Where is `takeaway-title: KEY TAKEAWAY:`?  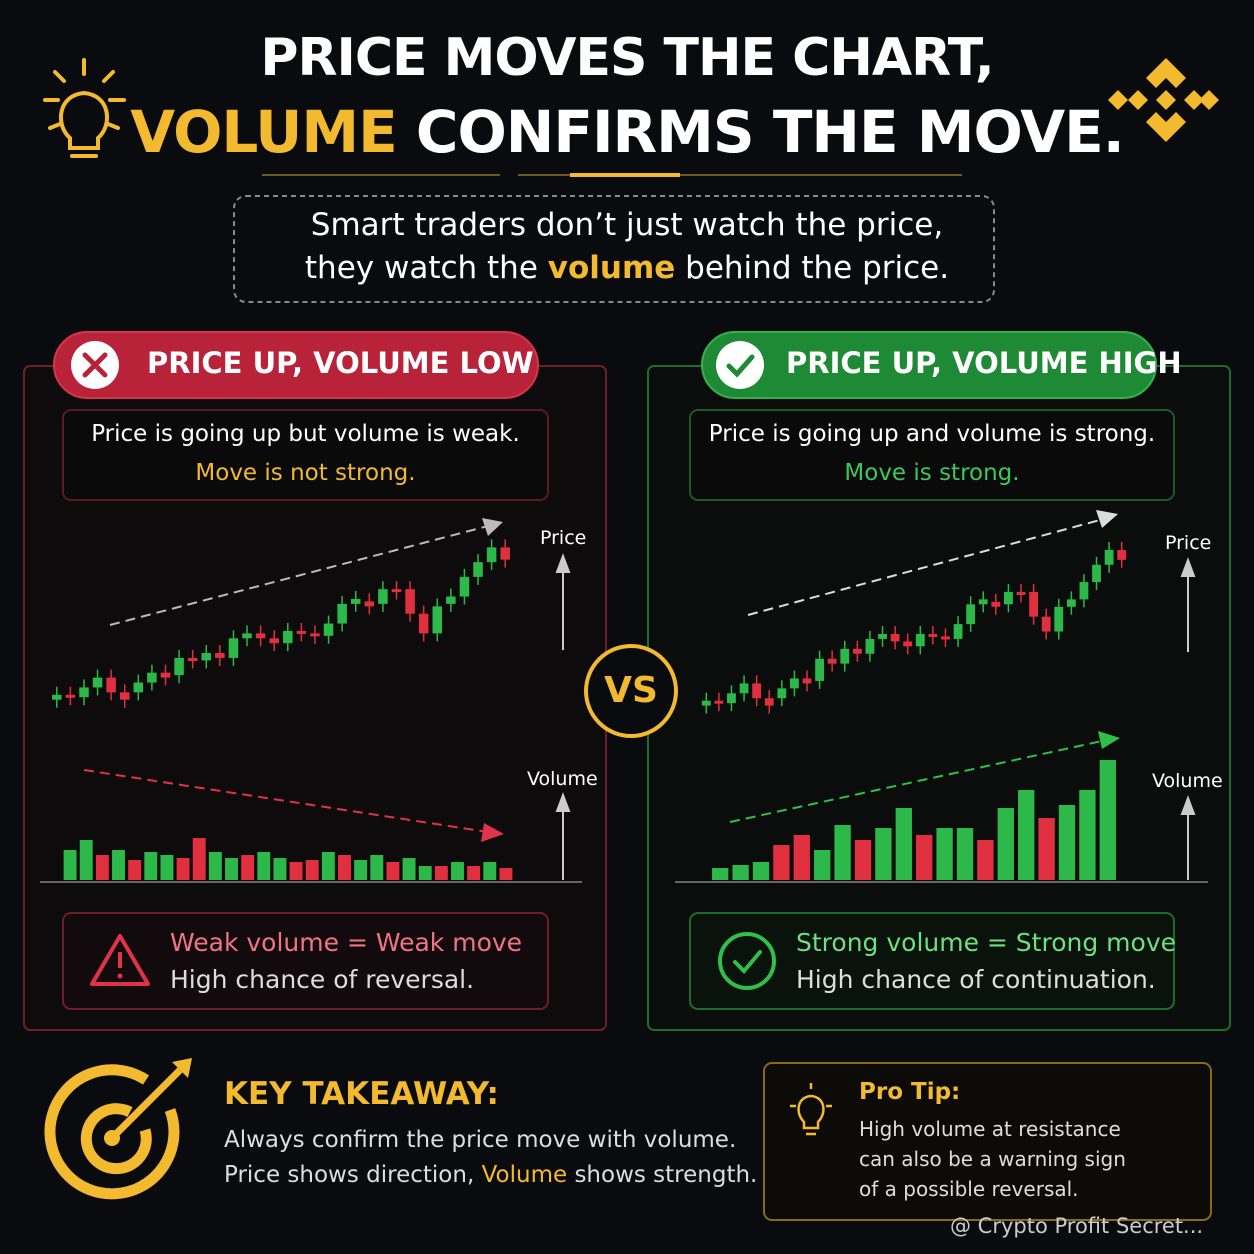 takeaway-title: KEY TAKEAWAY: is located at coordinates (361, 1094).